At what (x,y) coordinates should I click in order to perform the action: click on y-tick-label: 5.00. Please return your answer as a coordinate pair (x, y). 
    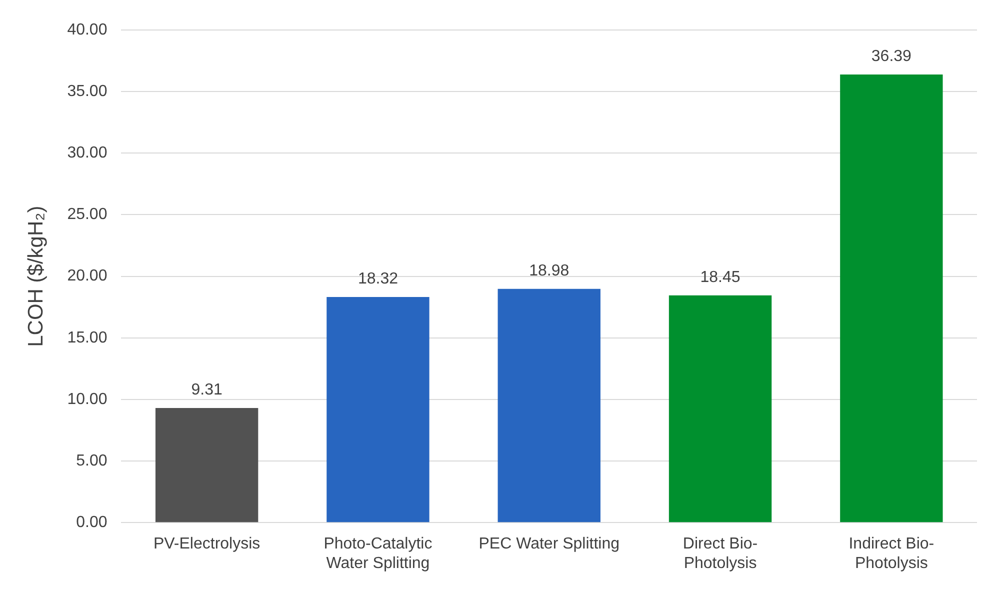
    Looking at the image, I should click on (92, 461).